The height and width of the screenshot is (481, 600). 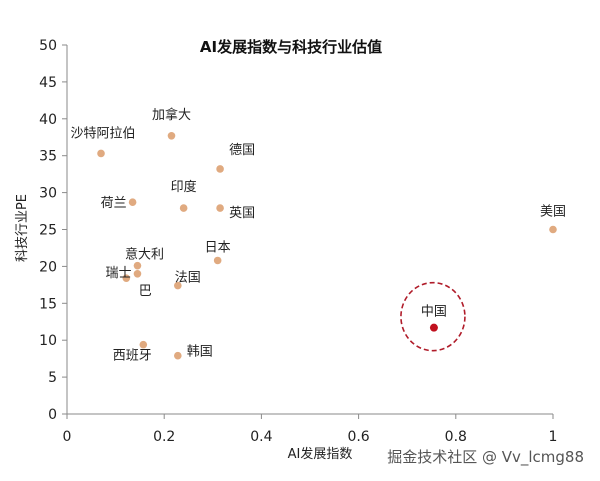 What do you see at coordinates (144, 255) in the screenshot?
I see `point-label: 意大利` at bounding box center [144, 255].